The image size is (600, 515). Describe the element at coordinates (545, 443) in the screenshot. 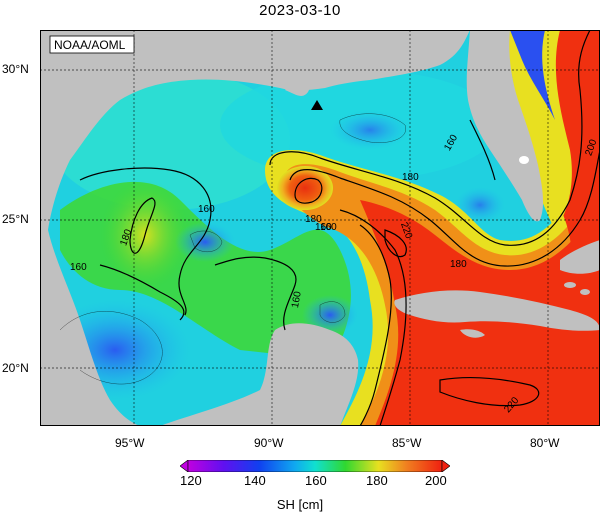

I see `x-tick-label: 80°W` at that location.